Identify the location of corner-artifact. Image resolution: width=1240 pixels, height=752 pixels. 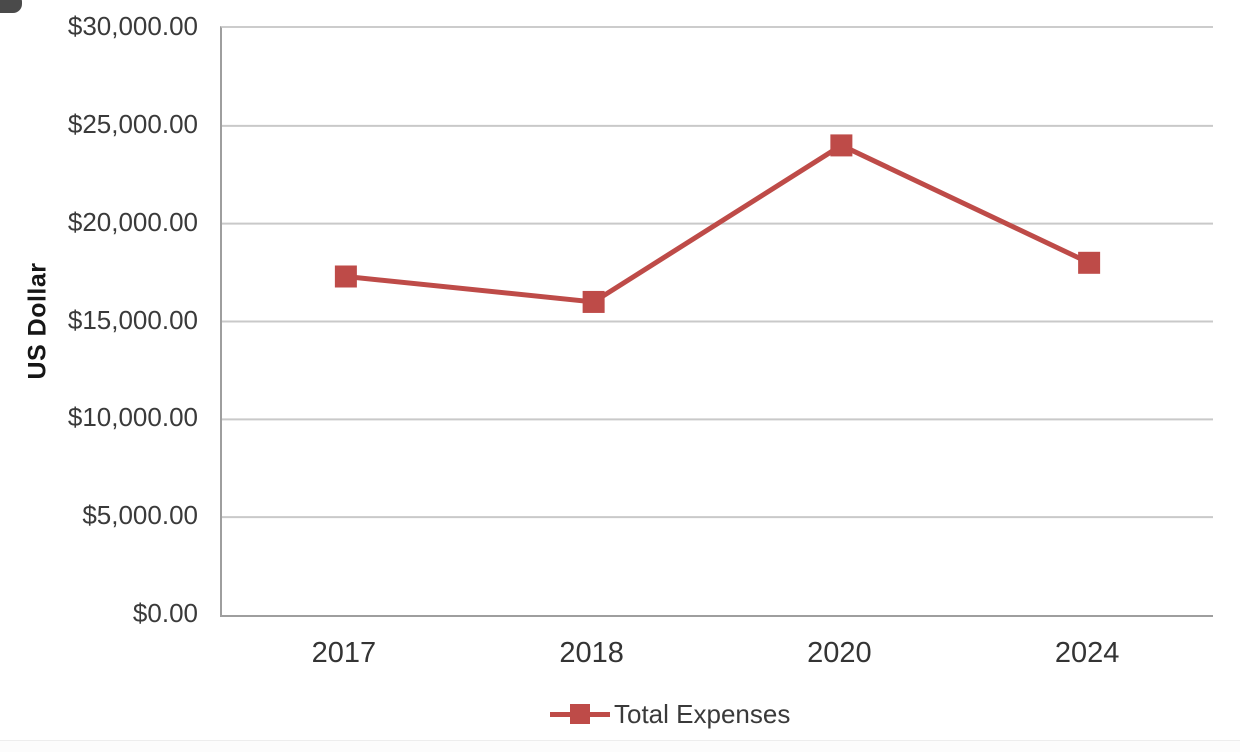
(11, 6).